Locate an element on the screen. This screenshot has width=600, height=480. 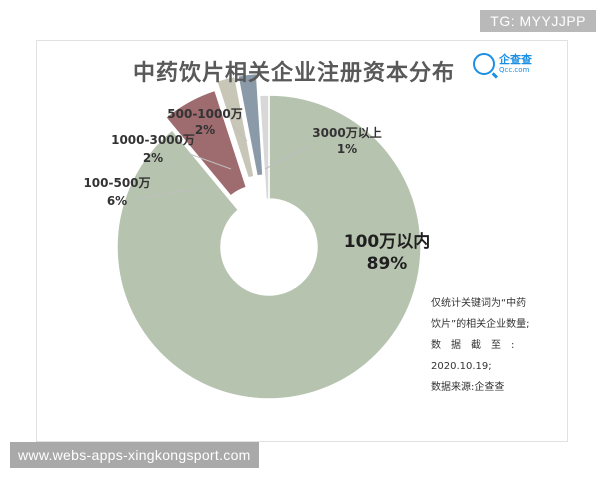
slice-category-label: 100万以内 is located at coordinates (387, 241).